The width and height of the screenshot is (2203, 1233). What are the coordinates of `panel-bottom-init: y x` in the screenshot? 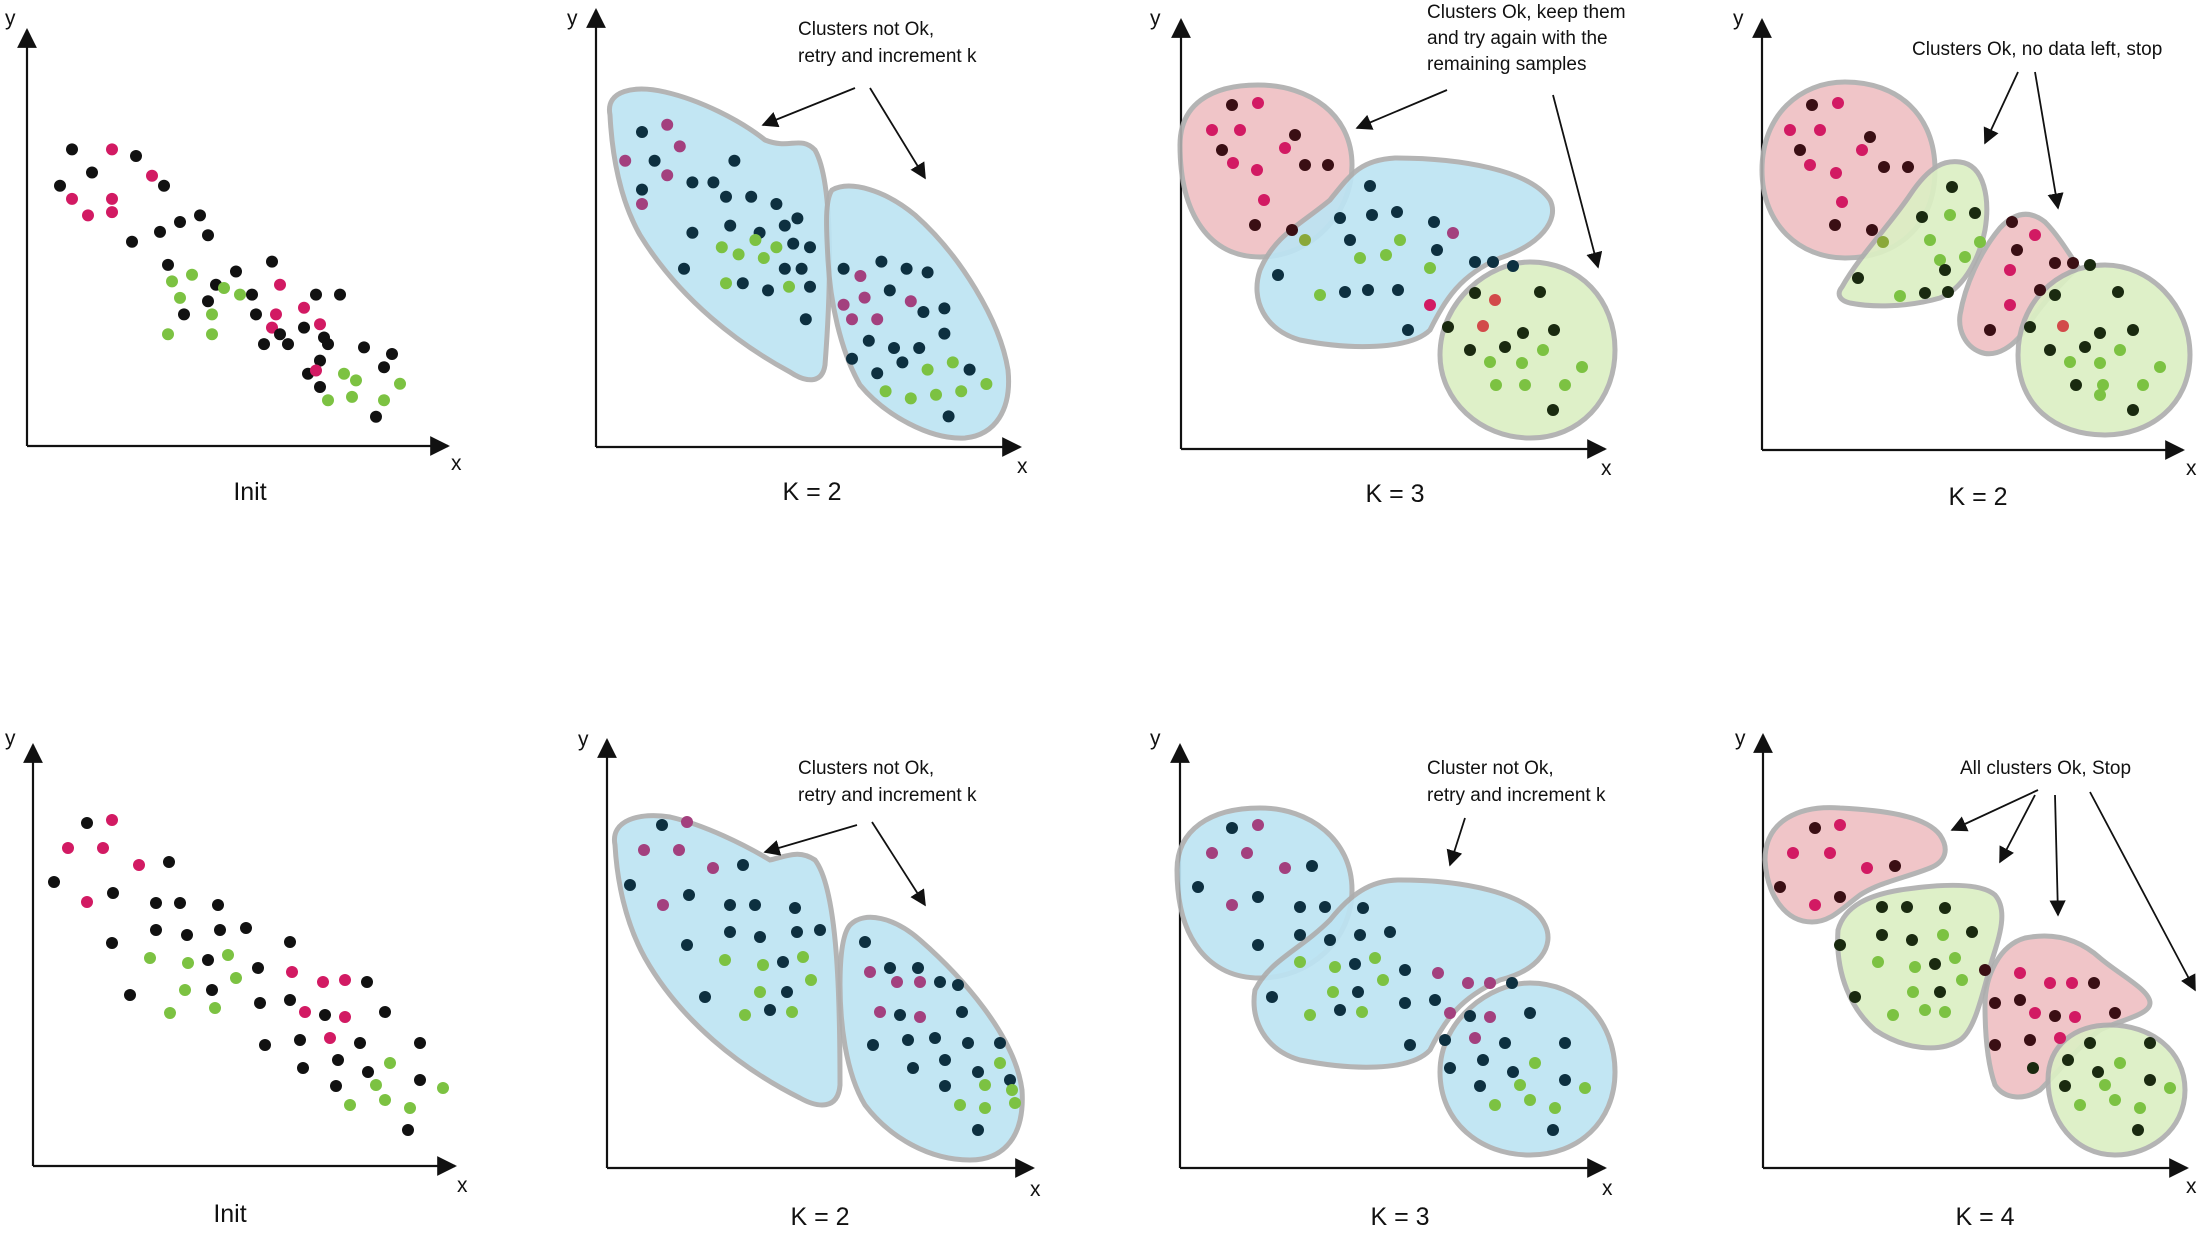 It's located at (236, 977).